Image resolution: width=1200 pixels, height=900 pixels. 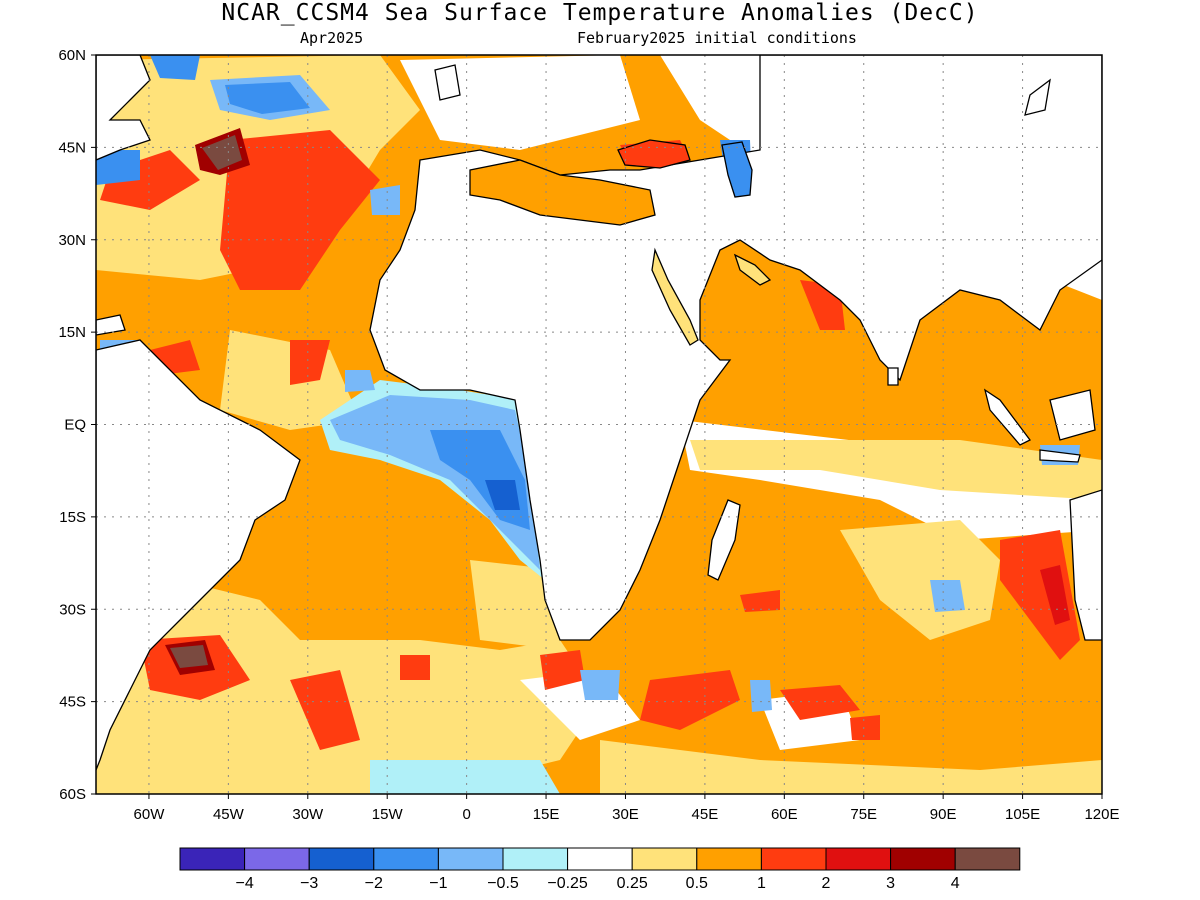 What do you see at coordinates (308, 814) in the screenshot?
I see `lon-tick-label: 30W` at bounding box center [308, 814].